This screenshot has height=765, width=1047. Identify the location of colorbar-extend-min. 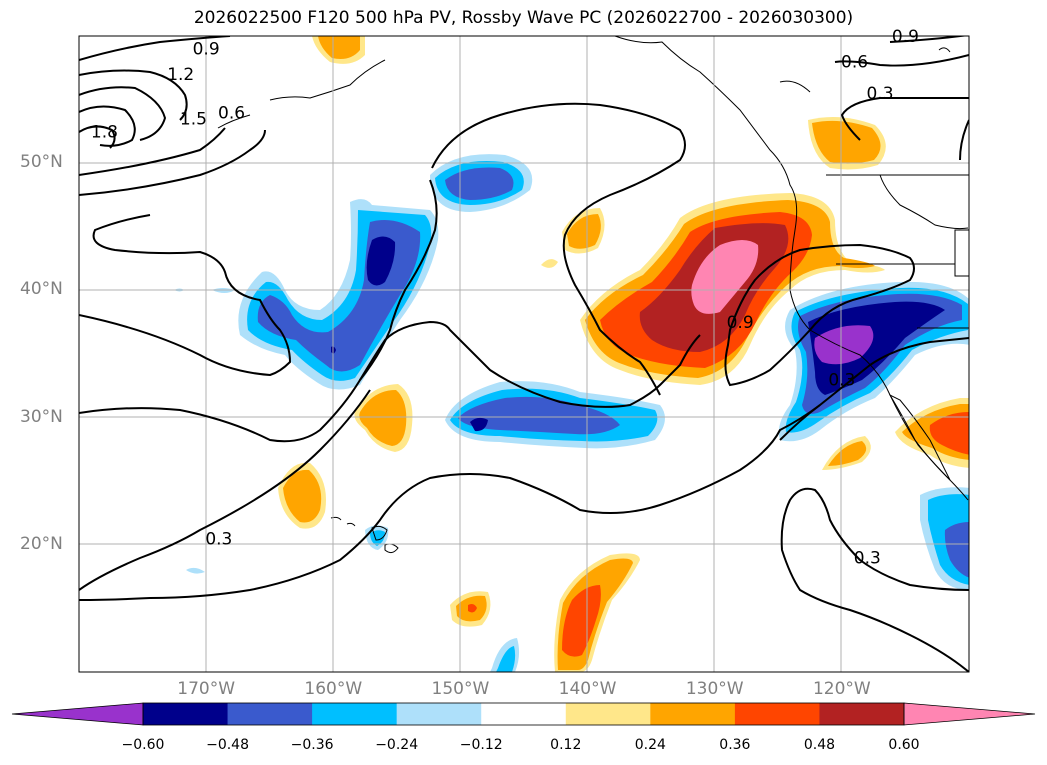
(77, 714).